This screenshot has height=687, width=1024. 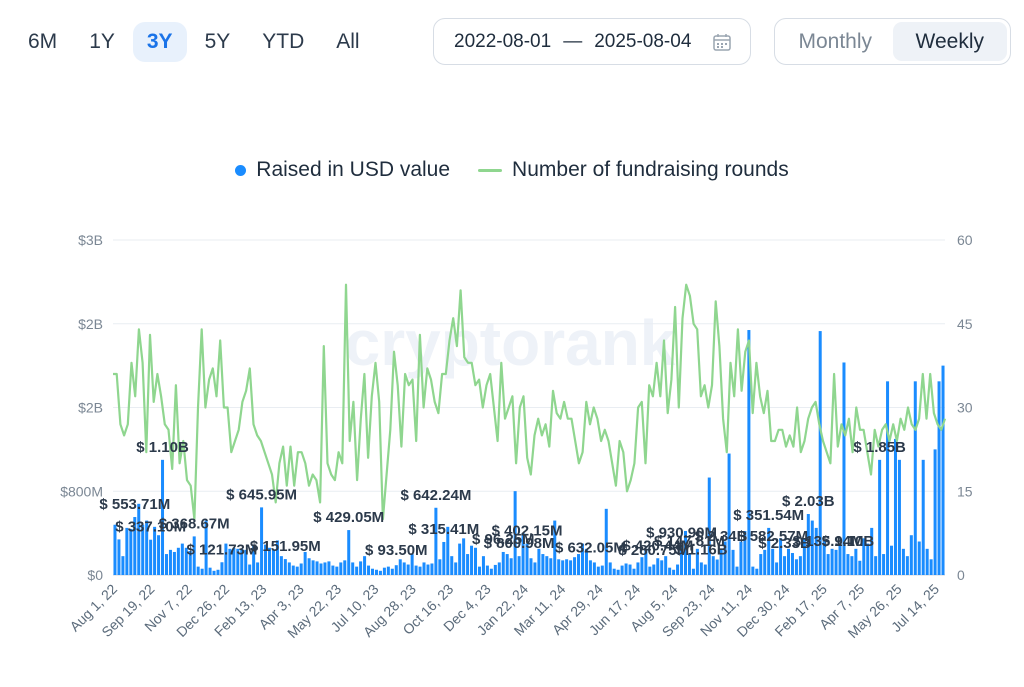 What do you see at coordinates (653, 550) in the screenshot?
I see `data-label: $ 280.75M` at bounding box center [653, 550].